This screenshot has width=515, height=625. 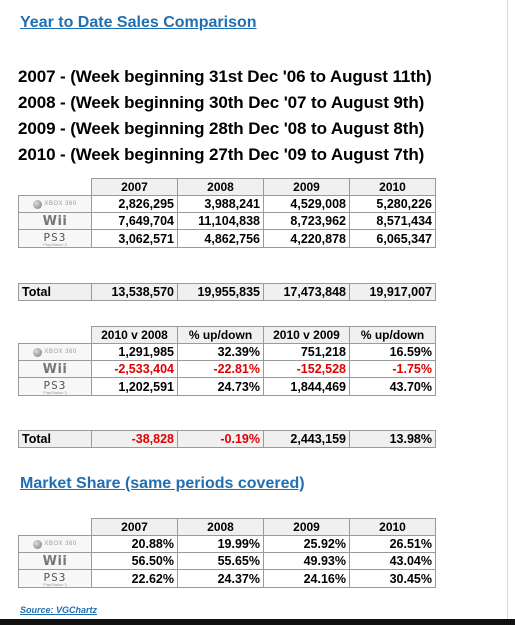 What do you see at coordinates (134, 369) in the screenshot?
I see `table-cell: -2,533,404` at bounding box center [134, 369].